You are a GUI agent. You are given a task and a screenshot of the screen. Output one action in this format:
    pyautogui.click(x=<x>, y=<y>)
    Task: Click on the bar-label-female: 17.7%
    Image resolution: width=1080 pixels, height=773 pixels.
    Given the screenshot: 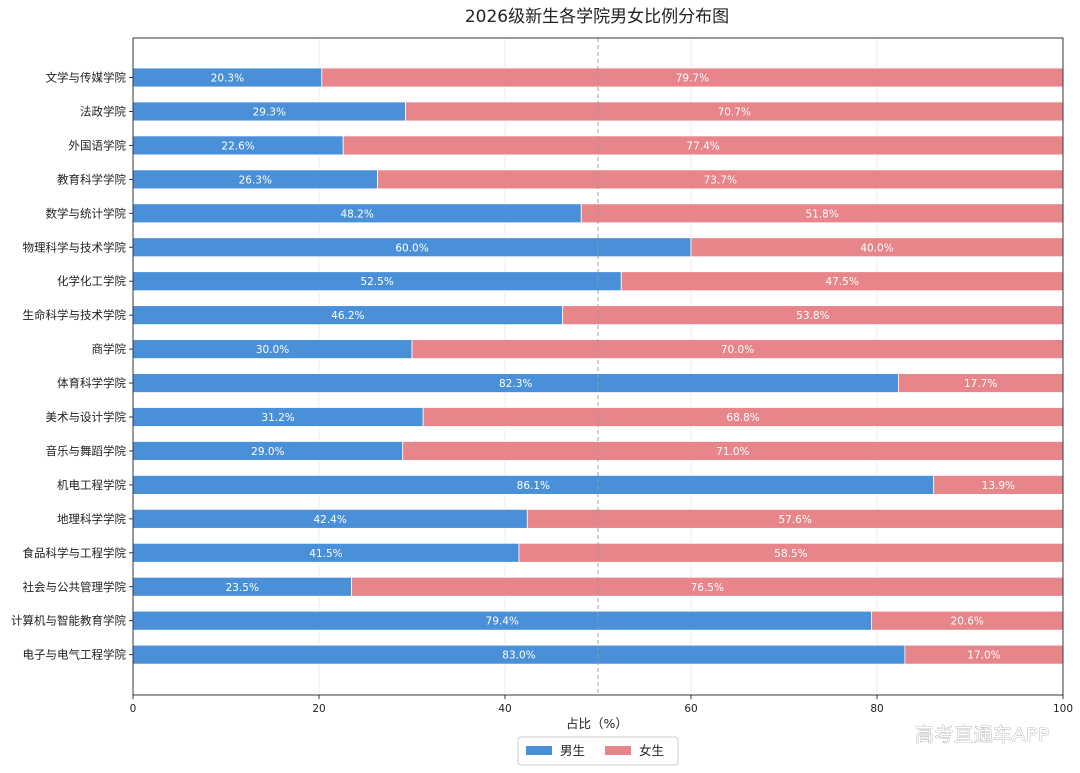 What is the action you would take?
    pyautogui.click(x=980, y=384)
    